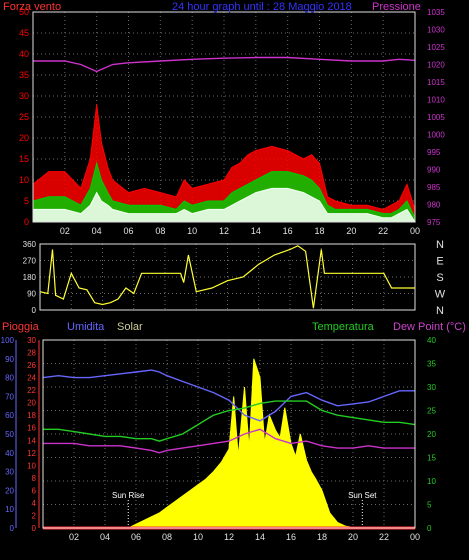  I want to click on temp-tick-label: 0, so click(429, 528).